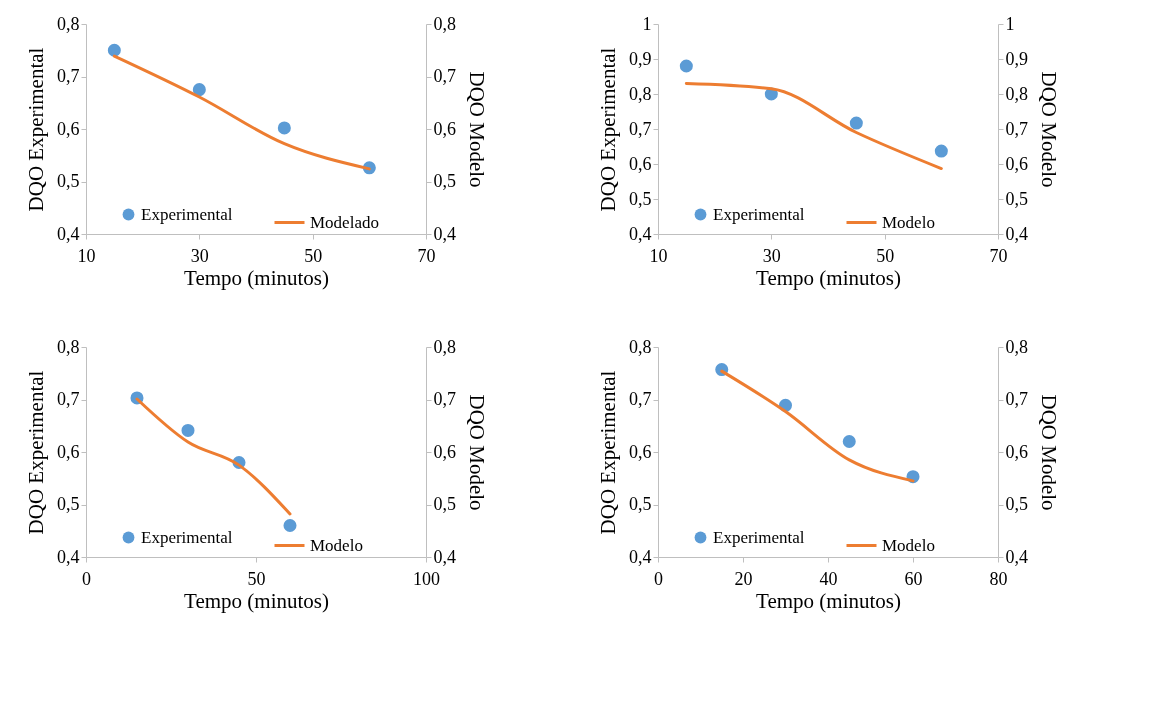 The width and height of the screenshot is (1172, 708). Describe the element at coordinates (426, 578) in the screenshot. I see `x-tick-label: 100` at that location.